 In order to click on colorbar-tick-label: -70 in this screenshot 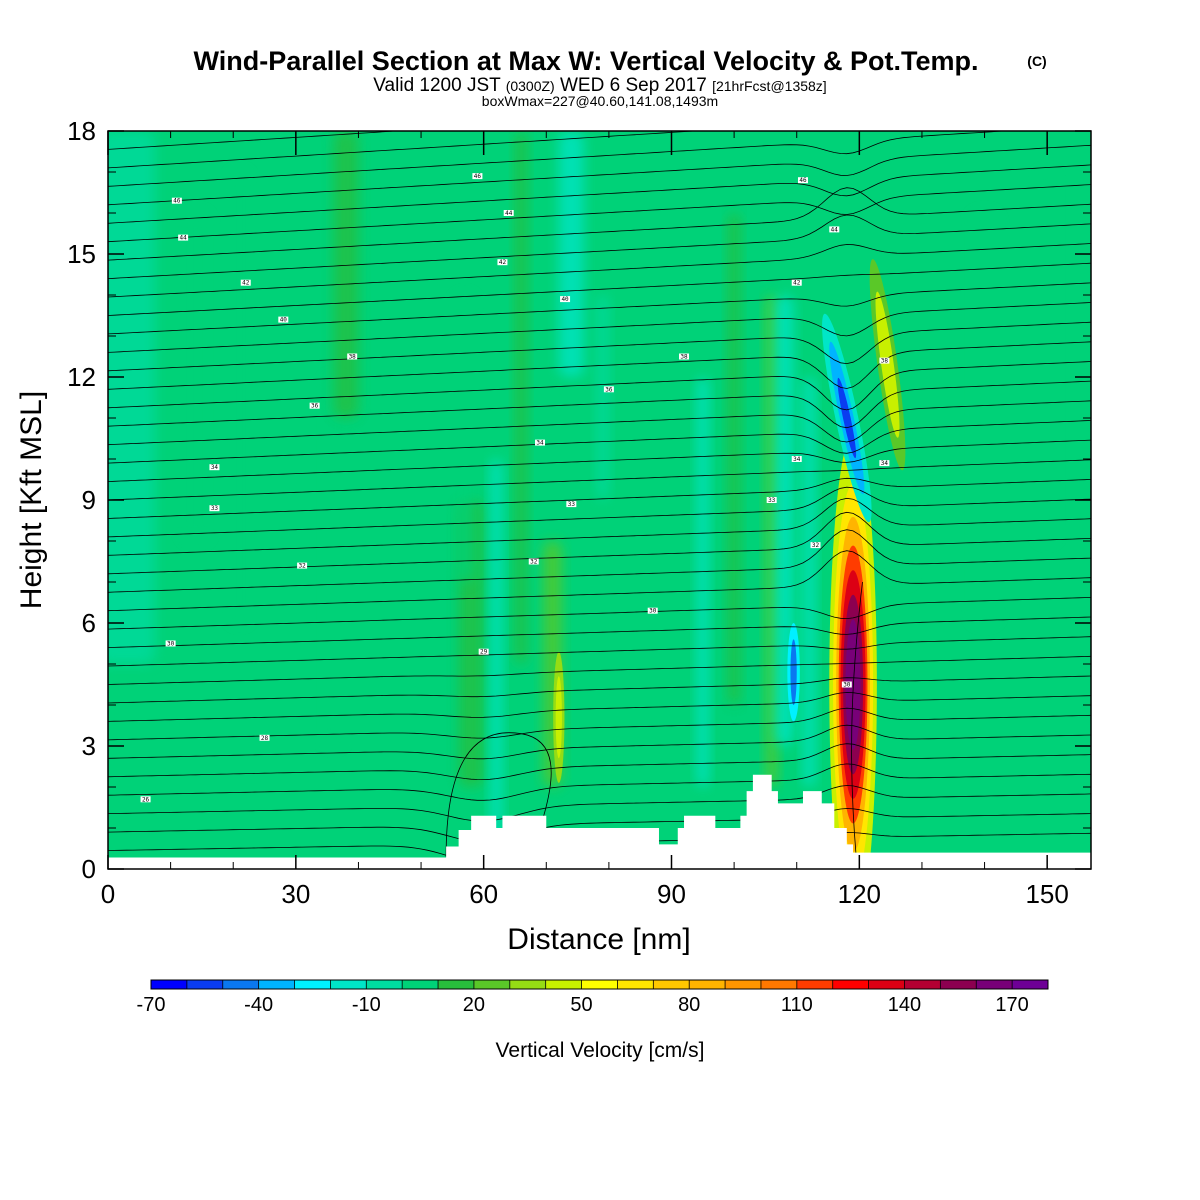, I will do `click(151, 1005)`.